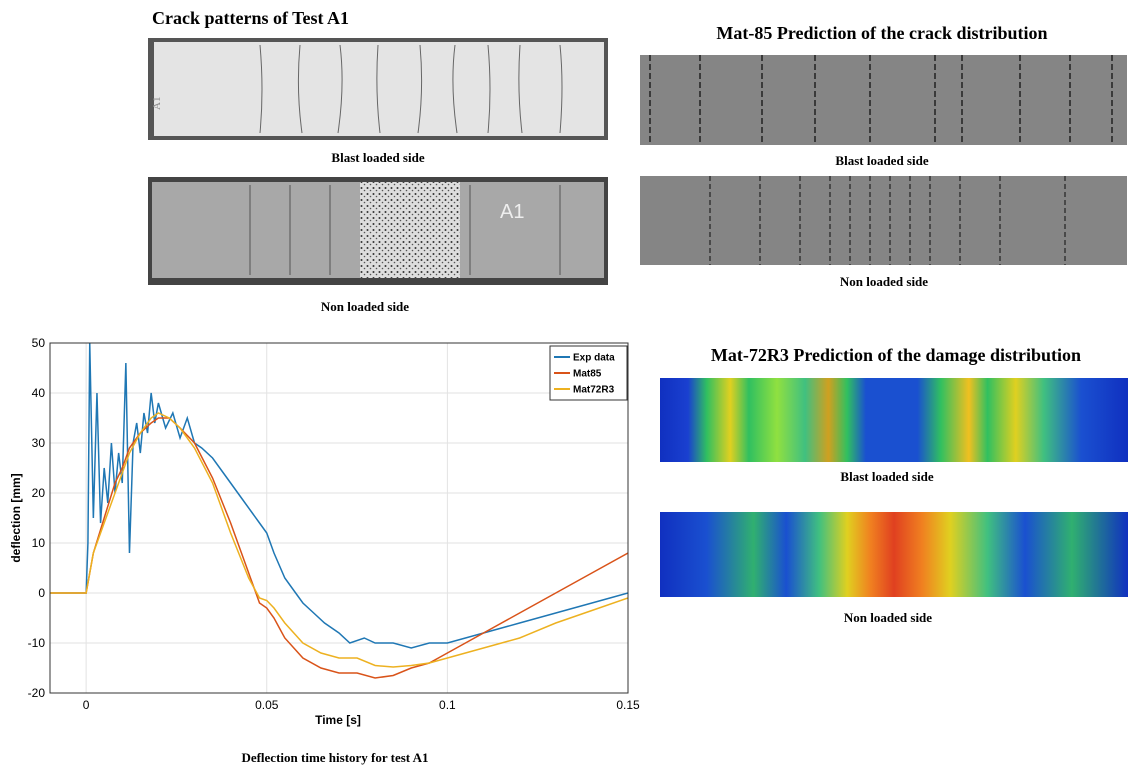 The width and height of the screenshot is (1136, 771). Describe the element at coordinates (39, 443) in the screenshot. I see `y-tick-label: 30` at that location.